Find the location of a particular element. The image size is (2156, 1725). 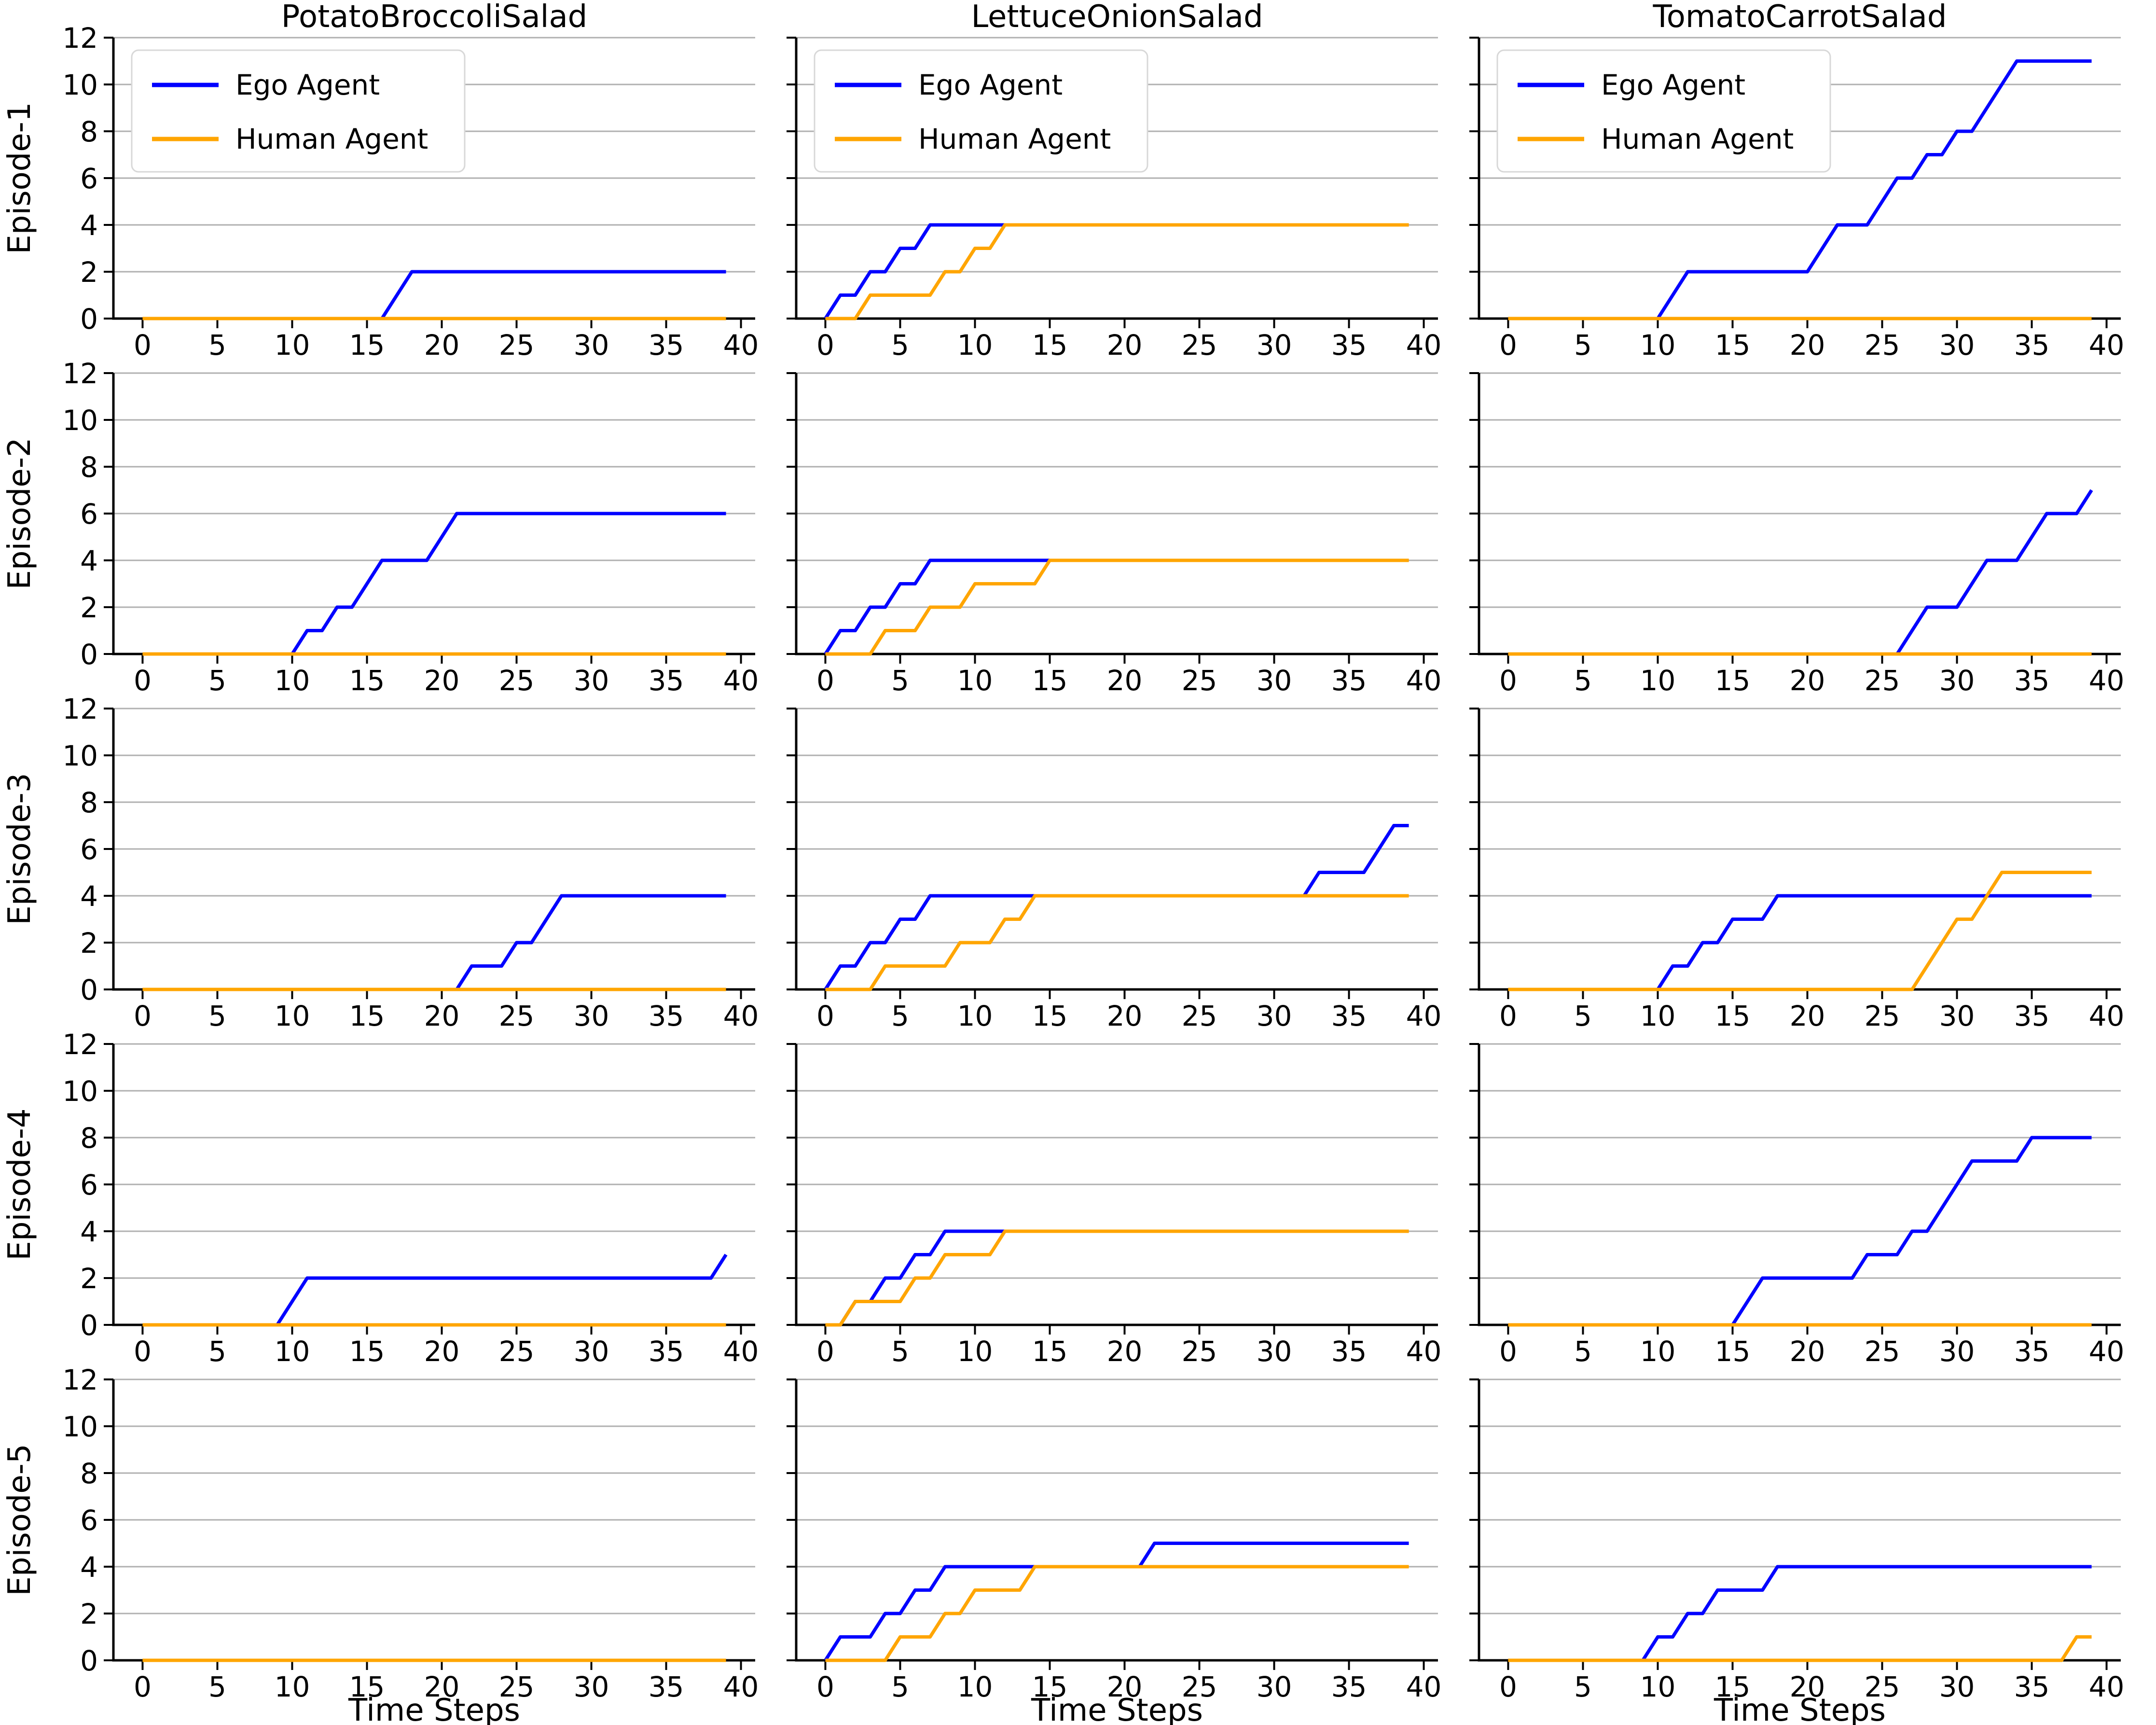

row-label: Episode-2 is located at coordinates (20, 513).